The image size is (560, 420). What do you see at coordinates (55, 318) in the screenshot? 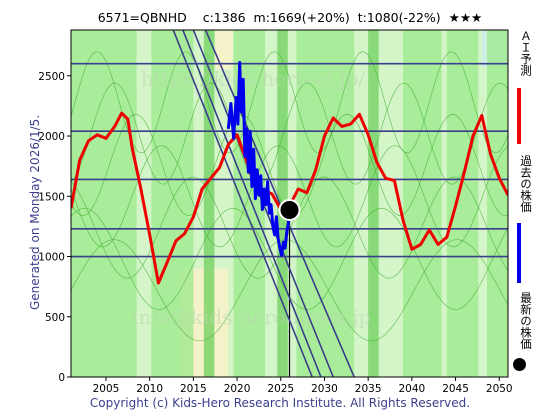
I see `y-tick-label: 500` at bounding box center [55, 318].